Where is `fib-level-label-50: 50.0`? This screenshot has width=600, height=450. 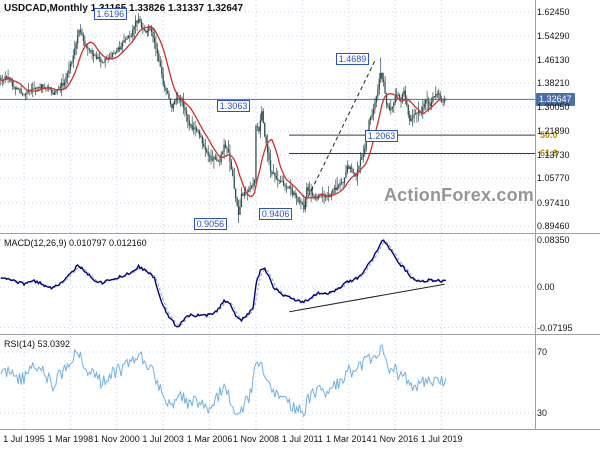
fib-level-label-50: 50.0 is located at coordinates (549, 135).